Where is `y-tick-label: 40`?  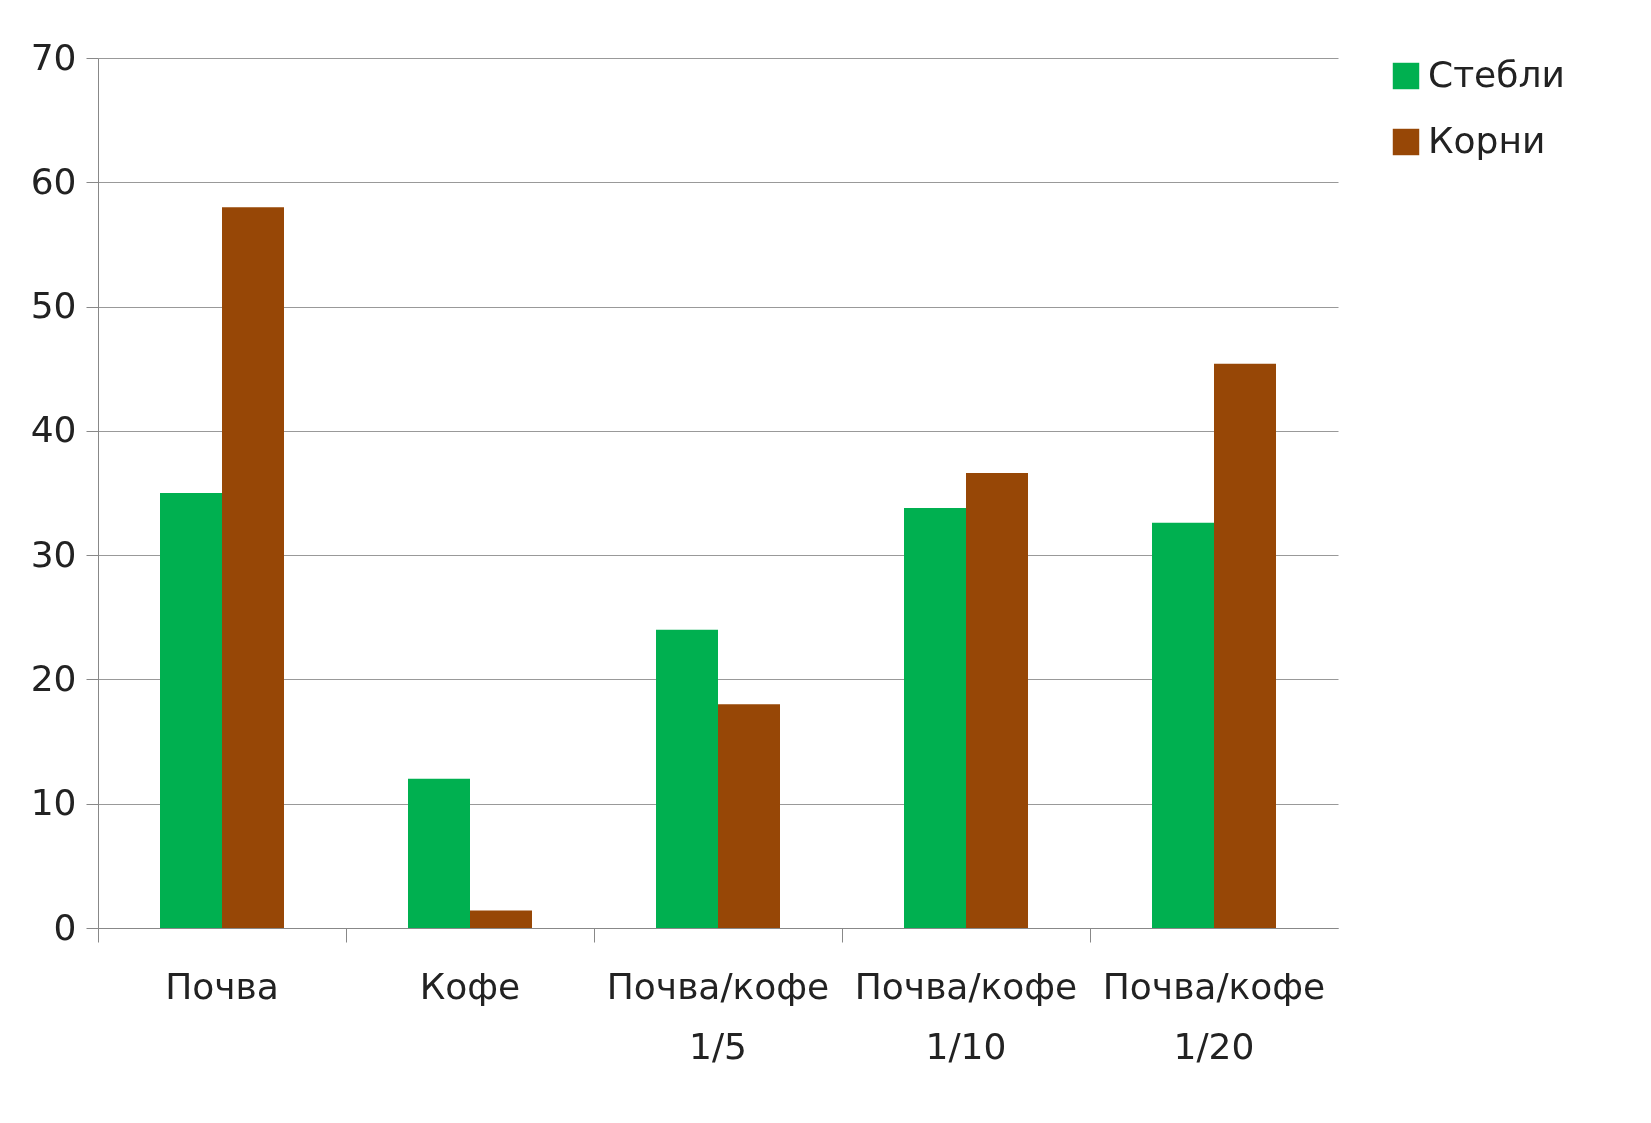 y-tick-label: 40 is located at coordinates (53, 430).